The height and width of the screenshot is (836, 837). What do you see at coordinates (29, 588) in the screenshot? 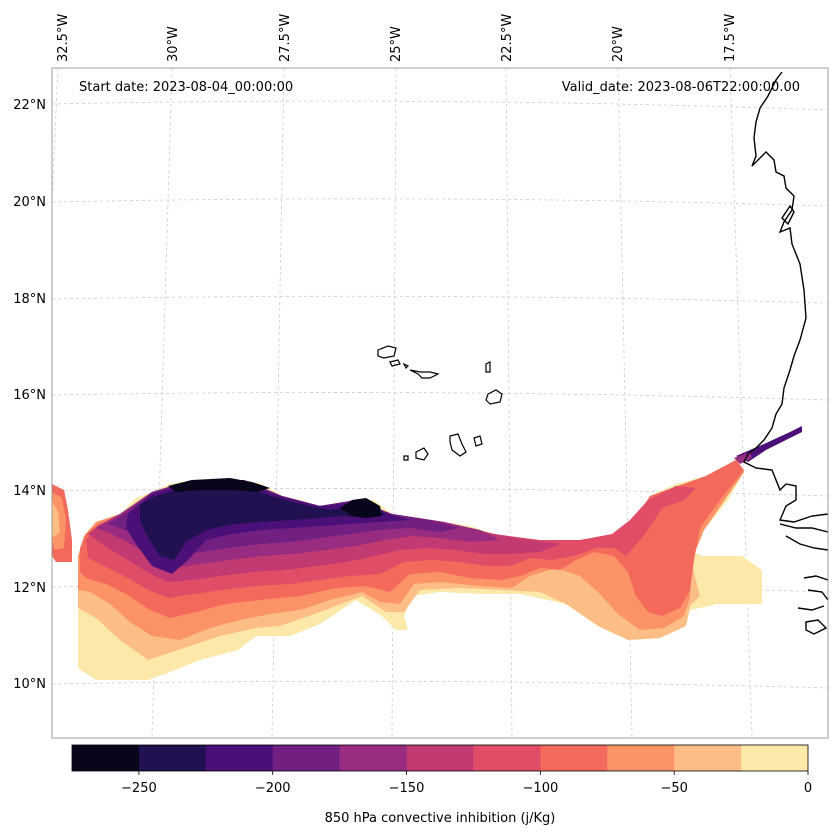
I see `lat-label-12n: 12°N` at bounding box center [29, 588].